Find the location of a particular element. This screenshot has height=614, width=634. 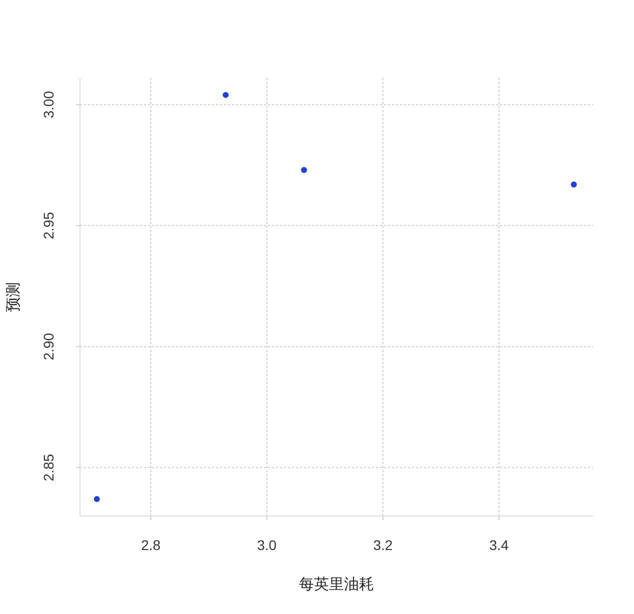

x-tick-label: 3.2 is located at coordinates (383, 545).